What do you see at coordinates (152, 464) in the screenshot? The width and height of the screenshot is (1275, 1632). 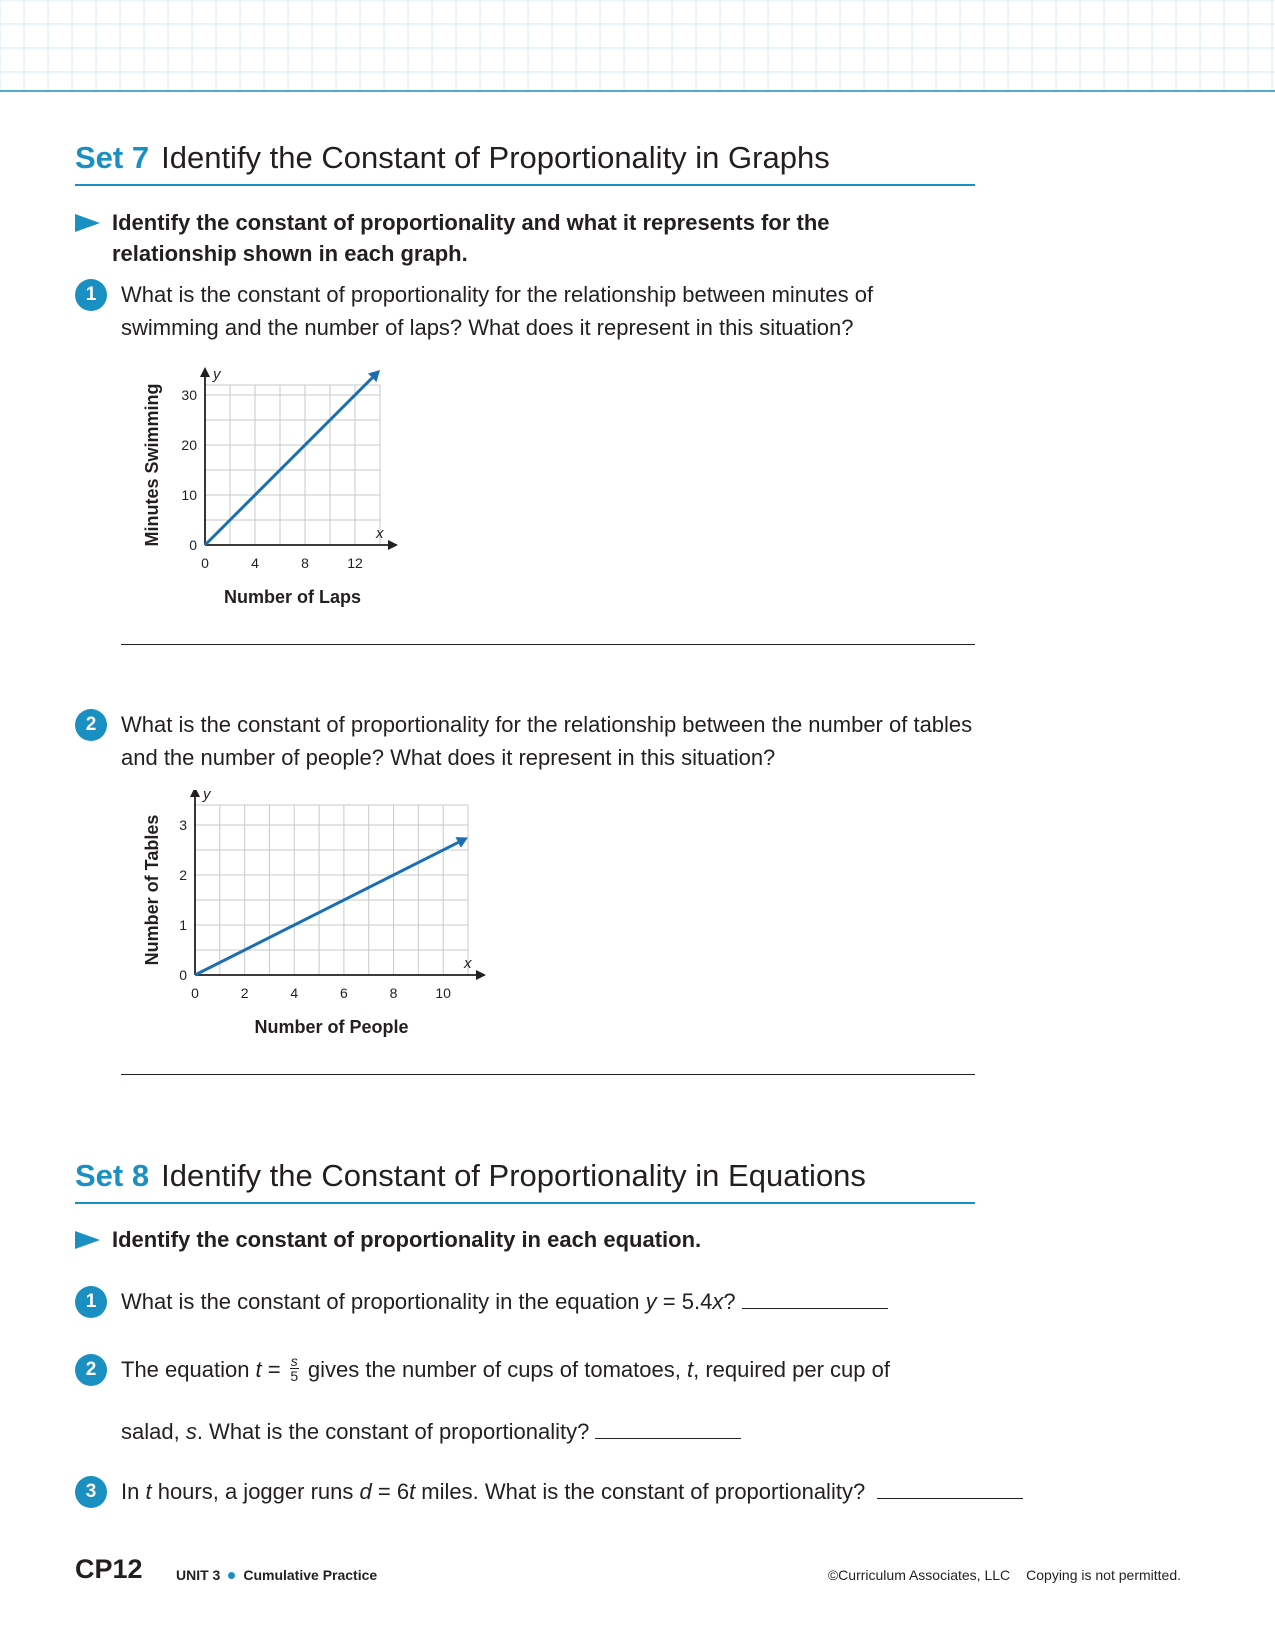 I see `y-axis-title: Minutes Swimming` at bounding box center [152, 464].